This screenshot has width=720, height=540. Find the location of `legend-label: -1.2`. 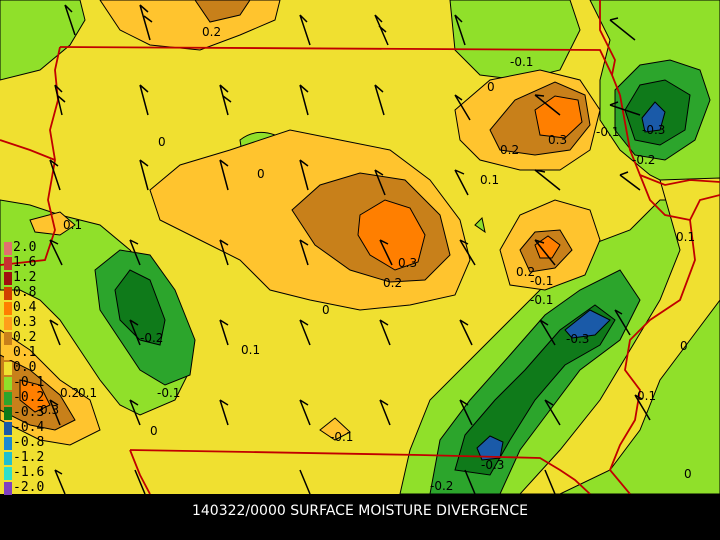

legend-label: -1.2 is located at coordinates (29, 457).